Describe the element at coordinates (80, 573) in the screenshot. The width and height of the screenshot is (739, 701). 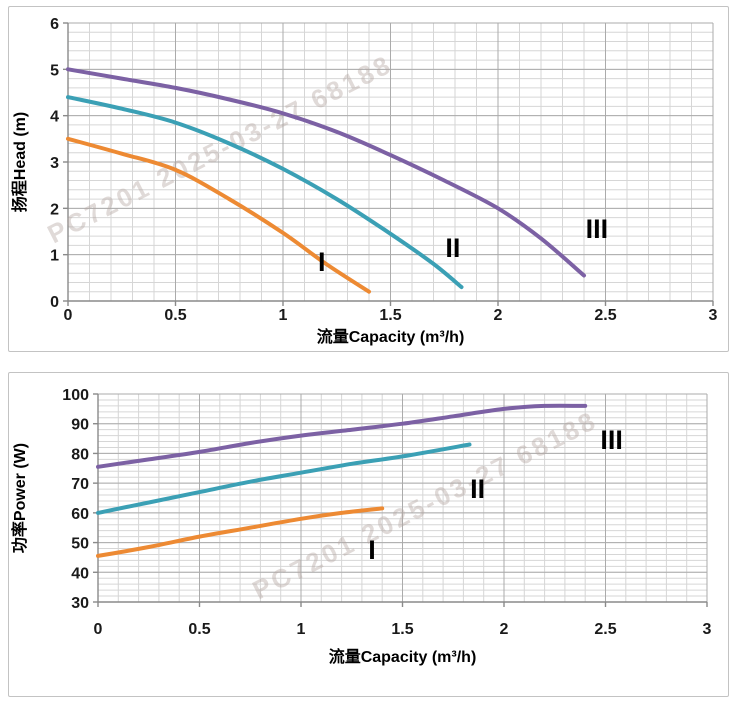
I see `y-tick-label: 40` at that location.